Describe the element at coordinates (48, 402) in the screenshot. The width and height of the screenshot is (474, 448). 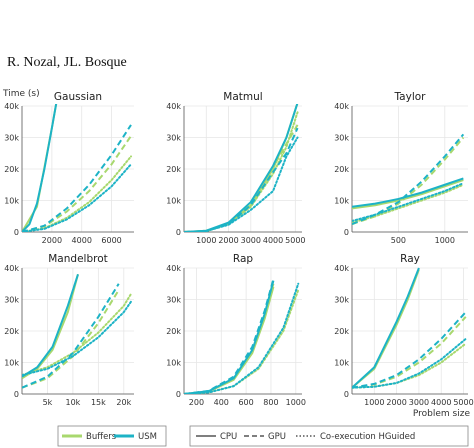
I see `x-tick-label: 5k` at that location.